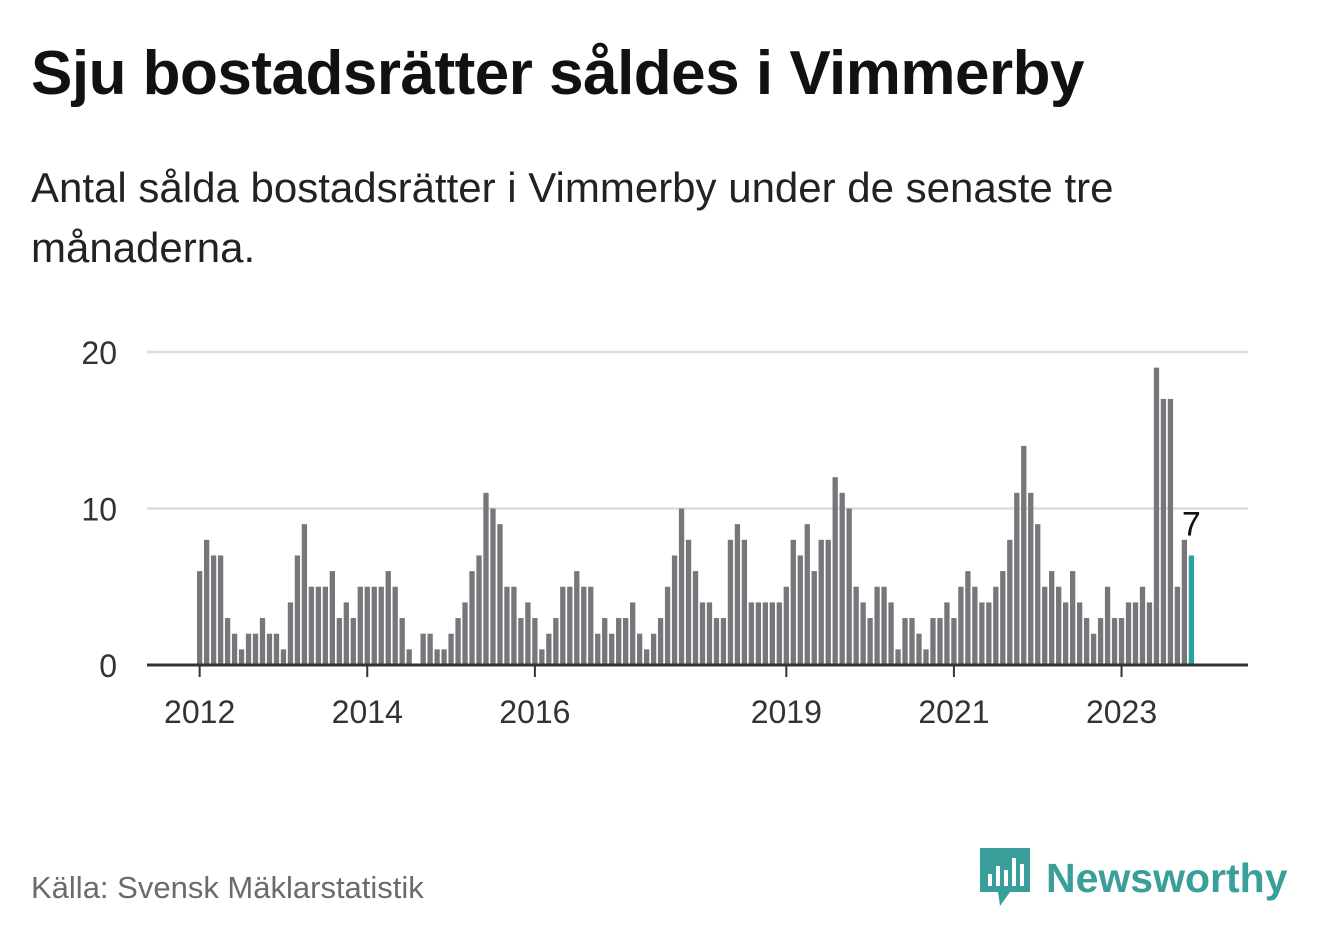 This screenshot has width=1322, height=939. I want to click on newsworthy-logo: Newsworthy, so click(1134, 878).